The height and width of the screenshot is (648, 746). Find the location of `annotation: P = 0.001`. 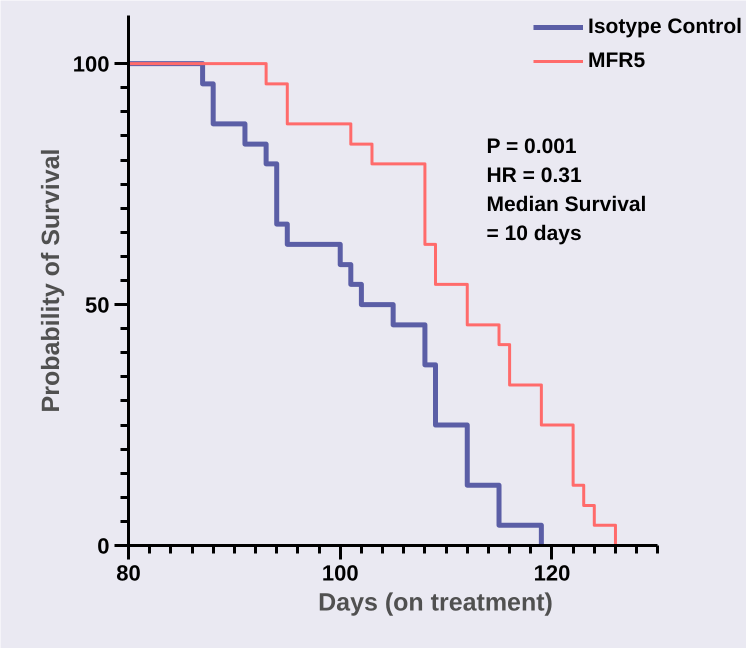

annotation: P = 0.001 is located at coordinates (531, 146).